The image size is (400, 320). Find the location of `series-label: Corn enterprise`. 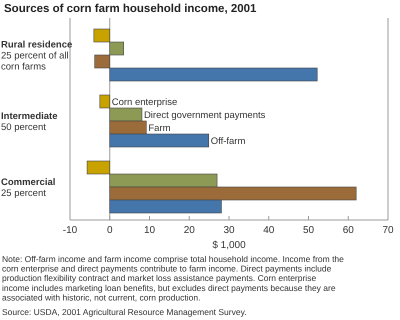

series-label: Corn enterprise is located at coordinates (145, 102).